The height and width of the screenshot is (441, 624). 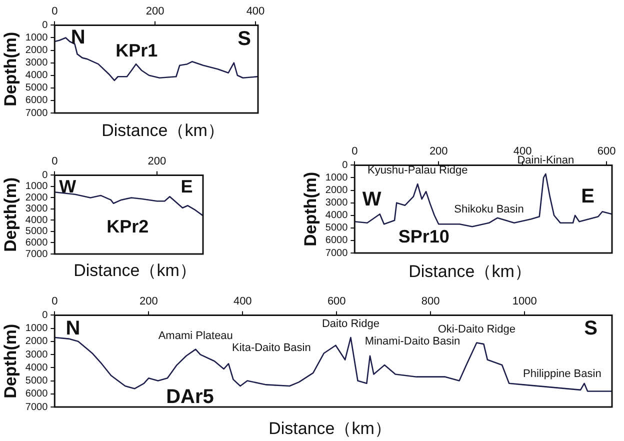 I want to click on annotation: Philippine Basin, so click(x=562, y=374).